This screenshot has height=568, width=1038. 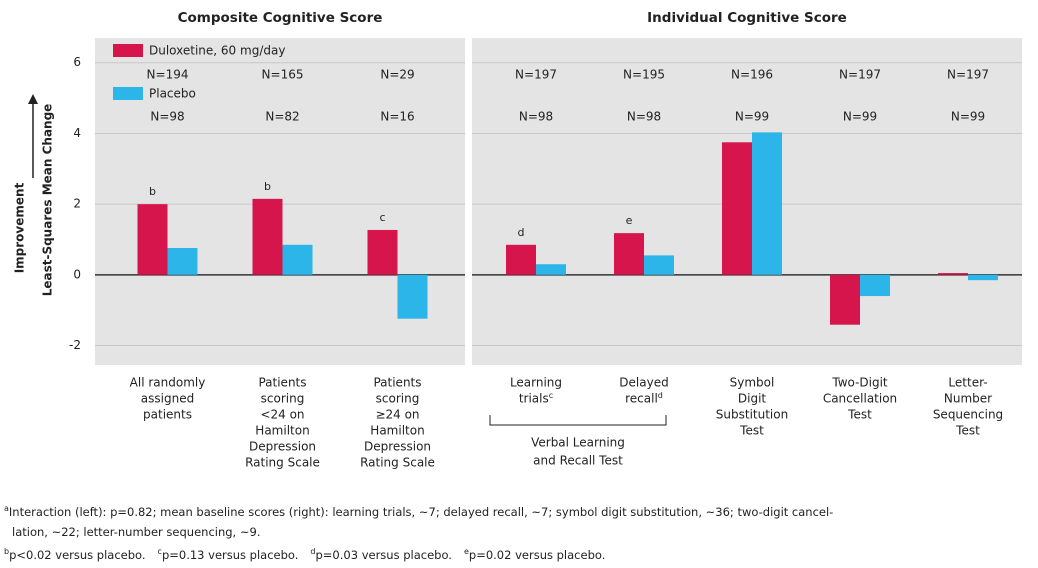 What do you see at coordinates (77, 274) in the screenshot?
I see `y-tick-label: 0` at bounding box center [77, 274].